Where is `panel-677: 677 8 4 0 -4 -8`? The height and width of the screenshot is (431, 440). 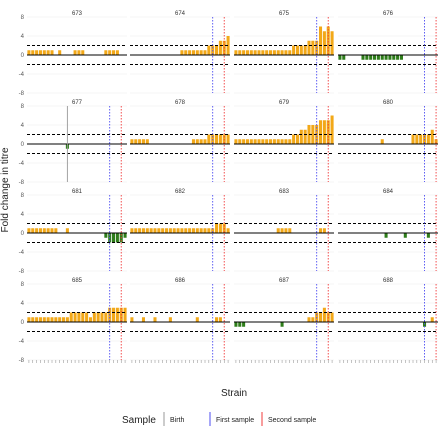
panel-677: 677 8 4 0 -4 -8 is located at coordinates (73, 143).